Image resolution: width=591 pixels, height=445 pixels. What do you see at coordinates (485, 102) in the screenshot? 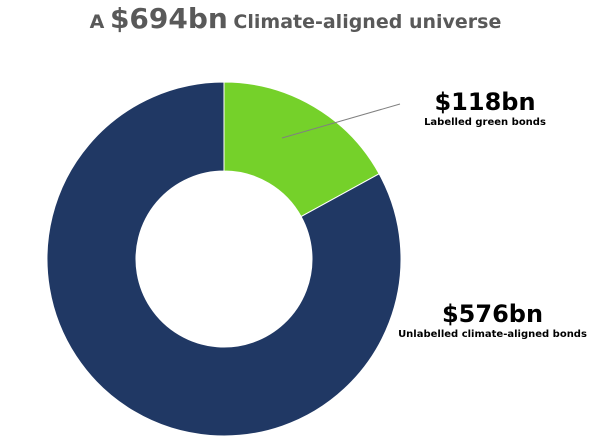
I see `slice-value-green: $118bn` at bounding box center [485, 102].